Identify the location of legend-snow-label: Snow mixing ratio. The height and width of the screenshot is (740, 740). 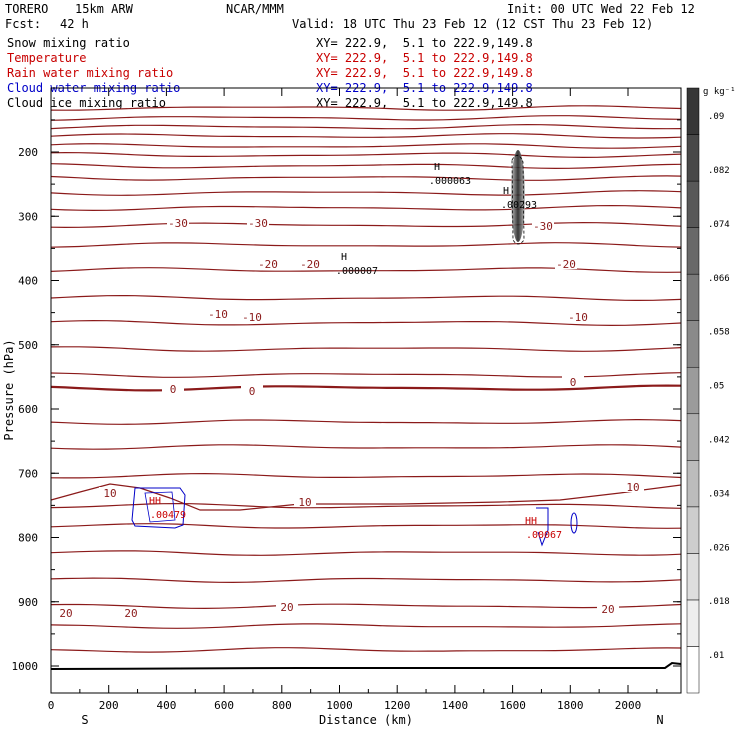
(68, 43).